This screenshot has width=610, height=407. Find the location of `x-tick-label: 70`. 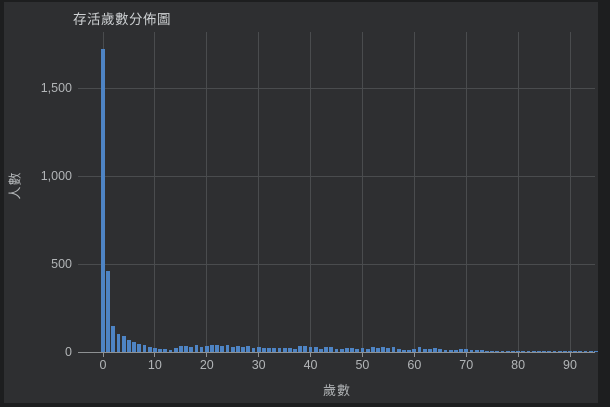

x-tick-label: 70 is located at coordinates (466, 365).